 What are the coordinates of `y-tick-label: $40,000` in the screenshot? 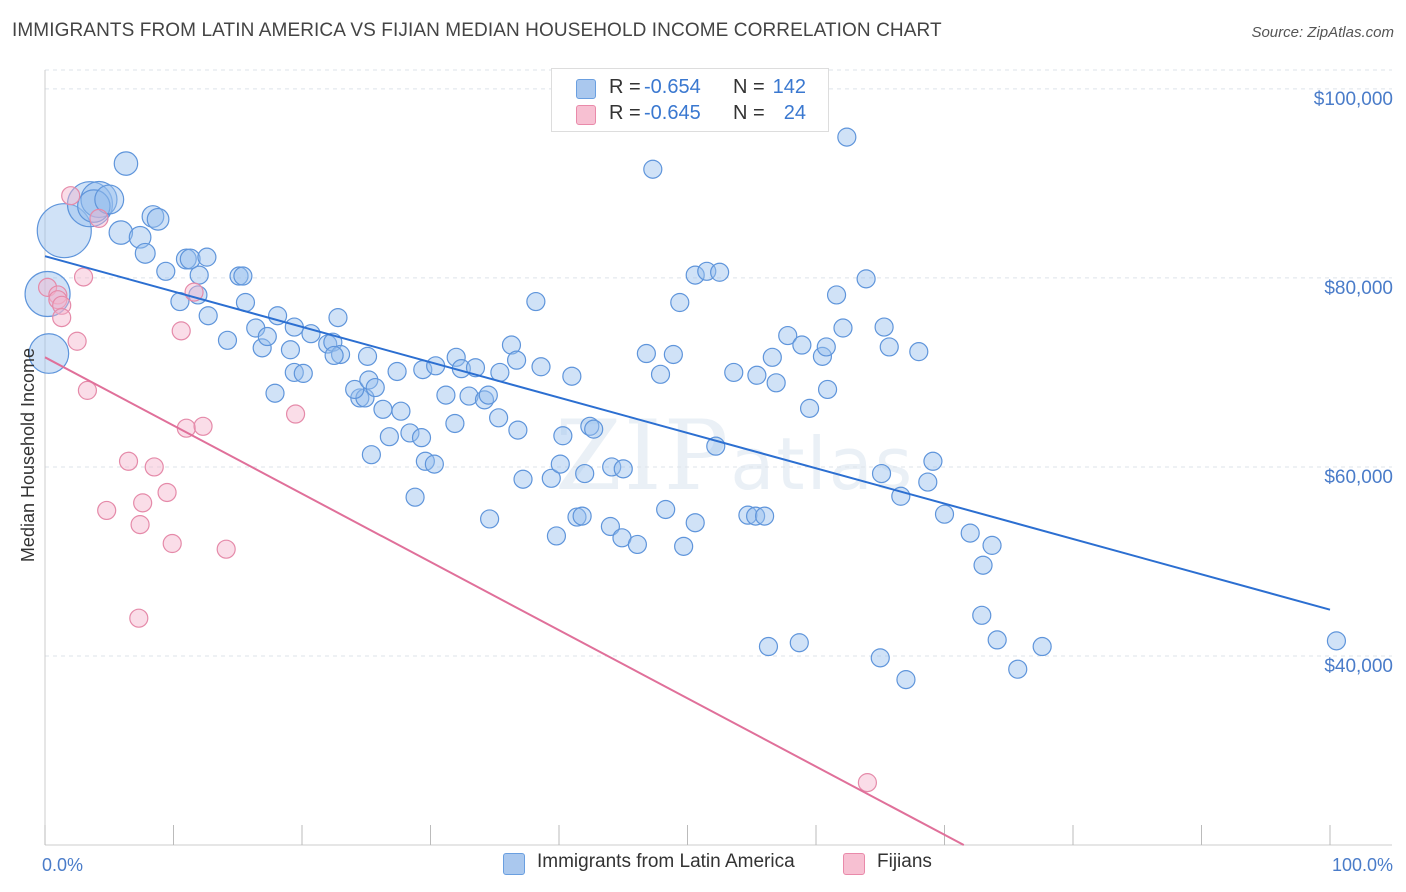 It's located at (1358, 666).